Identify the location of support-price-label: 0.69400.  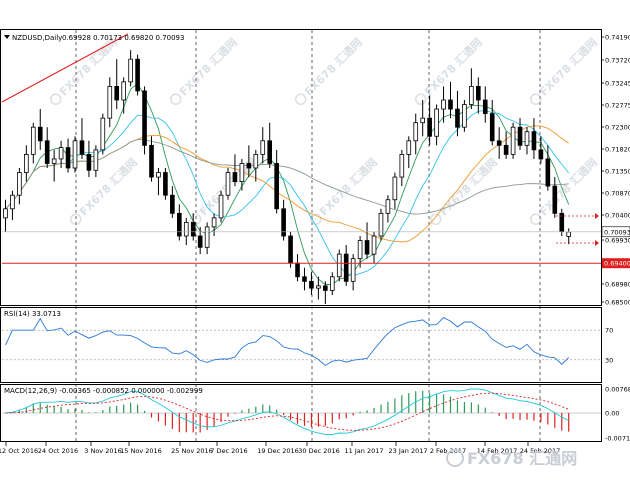
(617, 264).